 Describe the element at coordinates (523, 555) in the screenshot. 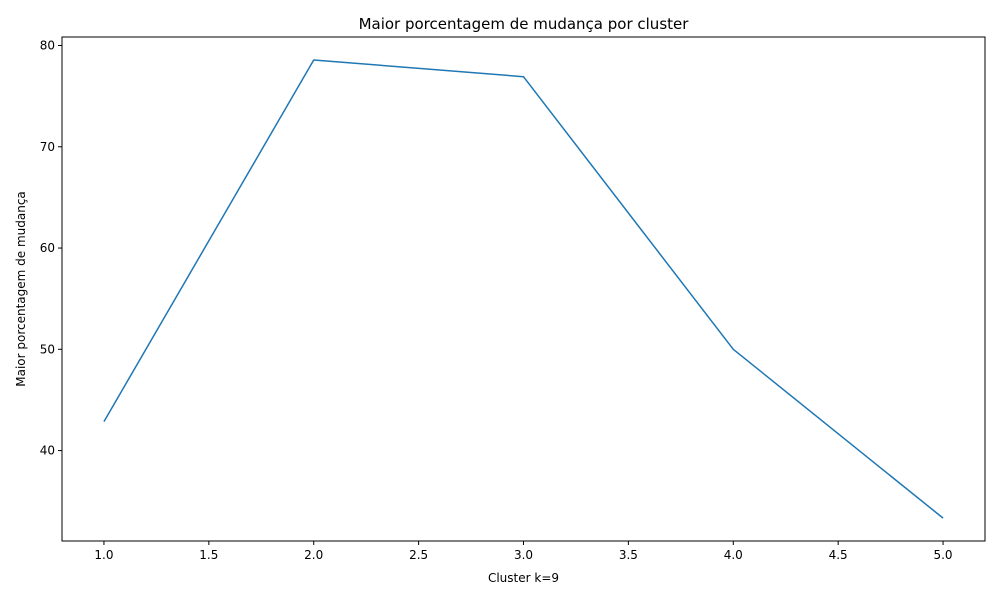

I see `x-tick-label: 3.0` at that location.